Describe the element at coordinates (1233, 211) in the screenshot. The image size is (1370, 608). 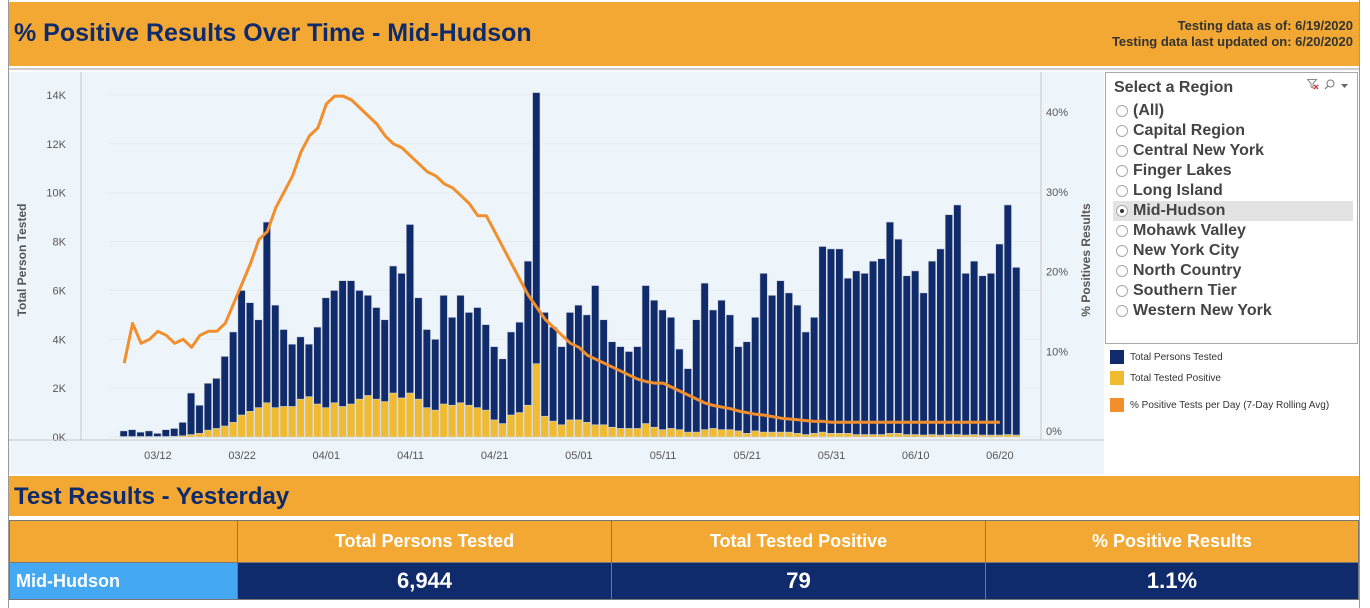
I see `region-option: Mid-Hudson` at that location.